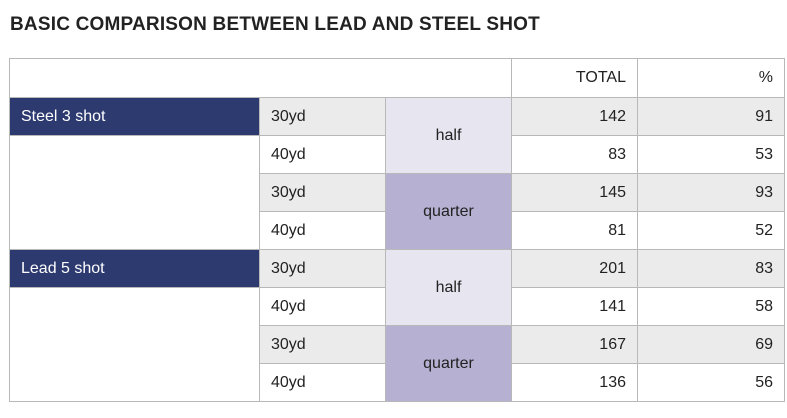  What do you see at coordinates (711, 116) in the screenshot?
I see `percent-cell: 91` at bounding box center [711, 116].